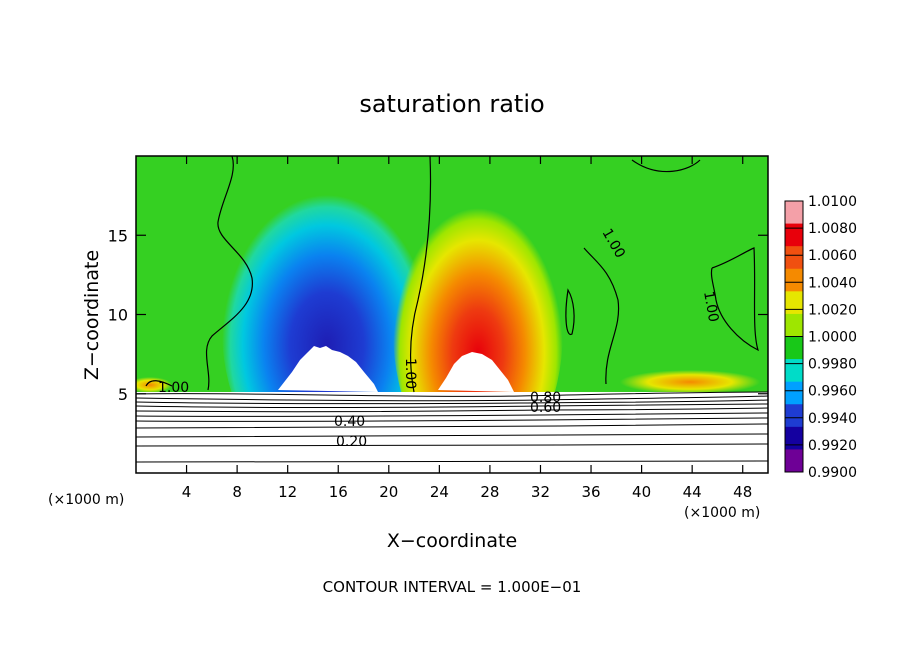 The height and width of the screenshot is (654, 904). What do you see at coordinates (118, 235) in the screenshot?
I see `y-tick-label: 15` at bounding box center [118, 235].